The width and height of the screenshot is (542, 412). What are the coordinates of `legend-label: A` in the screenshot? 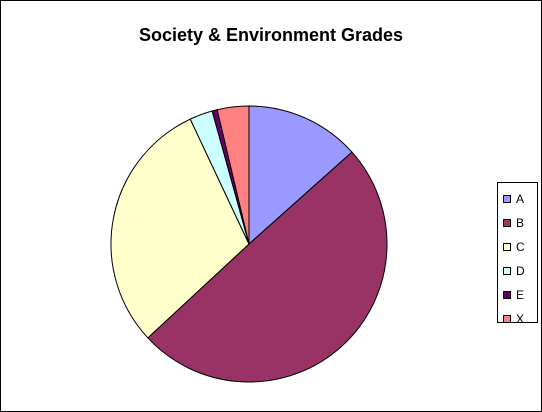 It's located at (520, 199).